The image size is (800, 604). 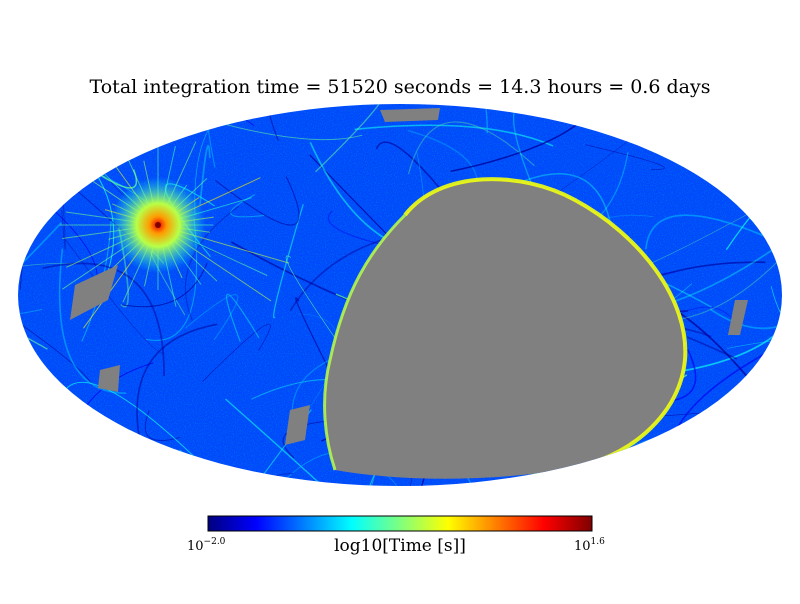 I want to click on colorbar-min-label: 10−2.0, so click(x=206, y=545).